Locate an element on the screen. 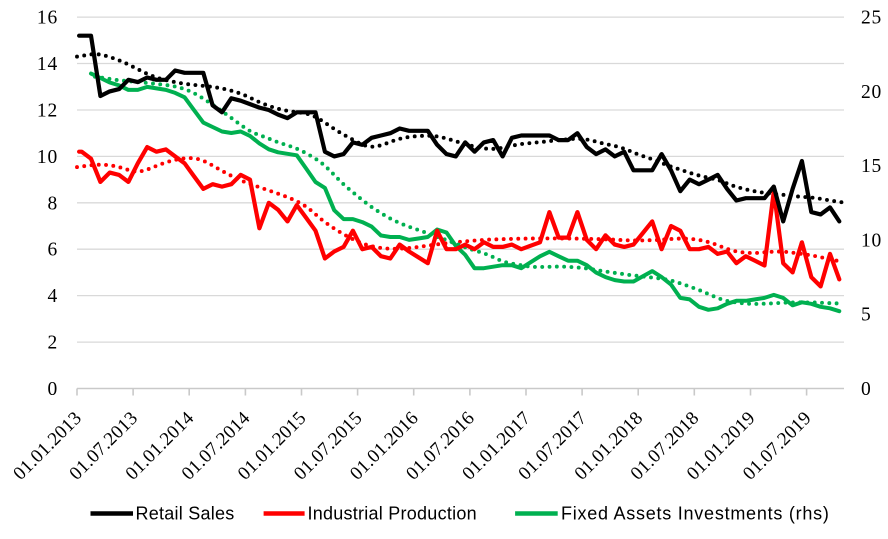  svg-text: 12 is located at coordinates (47, 111).